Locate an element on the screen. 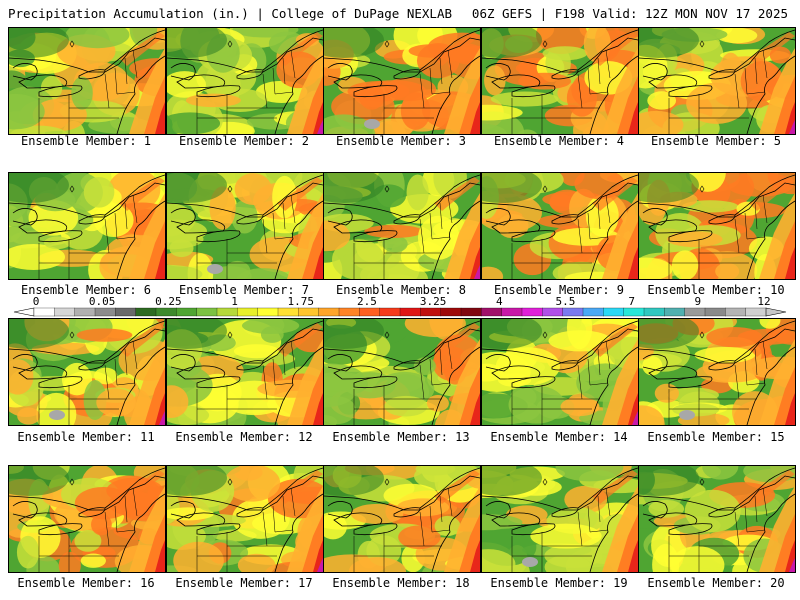 The width and height of the screenshot is (800, 600). ensemble-member-label: Ensemble Member: 19 is located at coordinates (559, 583).